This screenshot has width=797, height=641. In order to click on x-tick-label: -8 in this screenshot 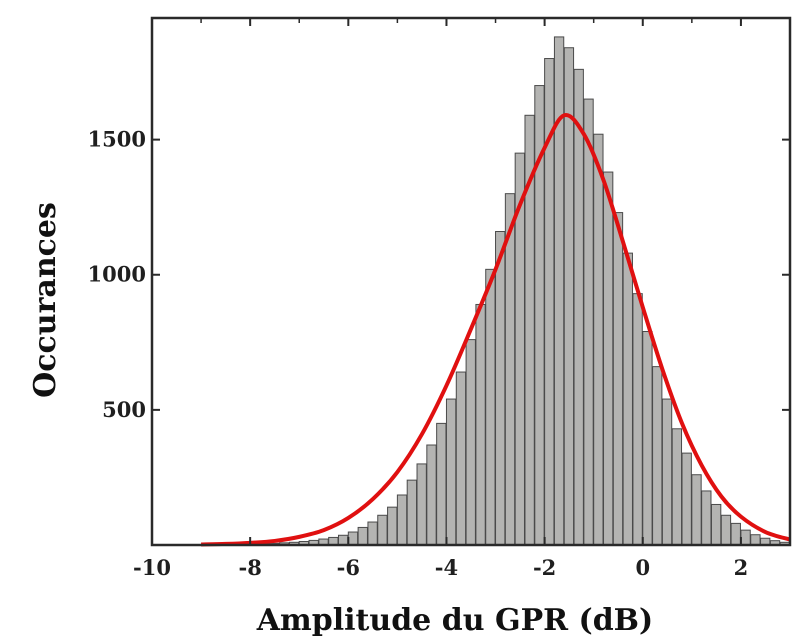, I will do `click(249, 567)`.